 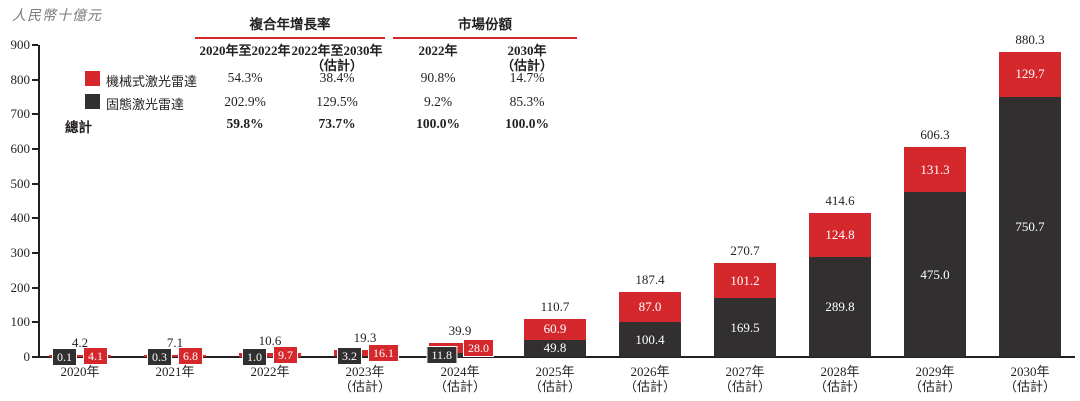 I want to click on y-tick-label: 900, so click(x=20, y=44).